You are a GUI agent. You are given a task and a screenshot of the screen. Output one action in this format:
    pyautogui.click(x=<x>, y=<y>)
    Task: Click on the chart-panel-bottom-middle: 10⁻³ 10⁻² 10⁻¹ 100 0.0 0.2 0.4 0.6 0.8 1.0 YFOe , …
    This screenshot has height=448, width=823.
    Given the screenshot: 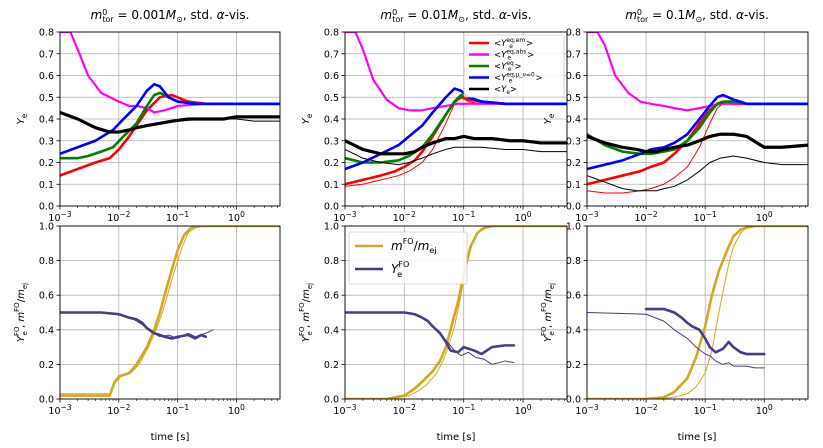 What is the action you would take?
    pyautogui.click(x=433, y=319)
    